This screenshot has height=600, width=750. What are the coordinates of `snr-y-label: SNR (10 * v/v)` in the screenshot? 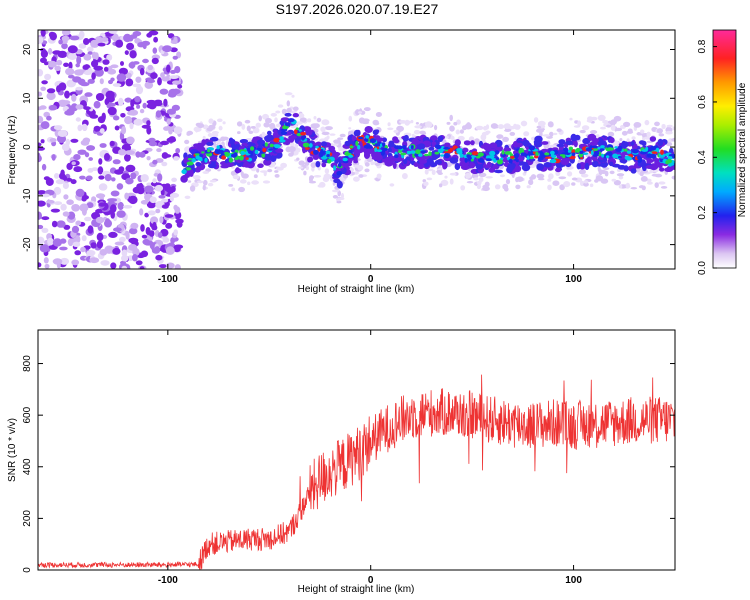 It's located at (12, 450).